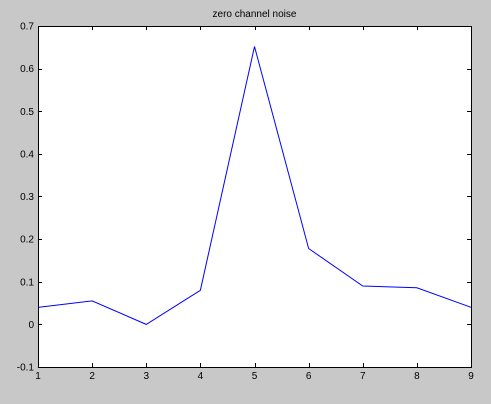 The width and height of the screenshot is (491, 404). What do you see at coordinates (27, 197) in the screenshot?
I see `y-tick-label: 0.3` at bounding box center [27, 197].